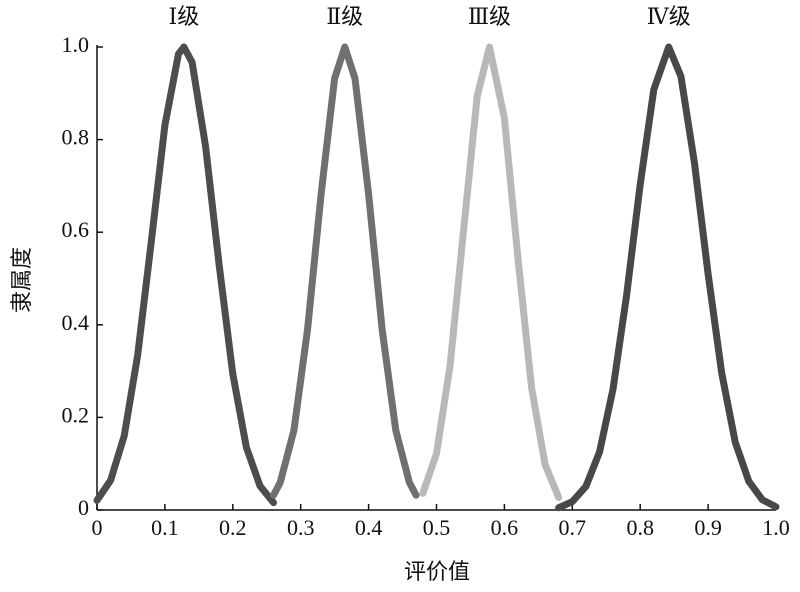 The image size is (800, 592). What do you see at coordinates (344, 16) in the screenshot?
I see `series-label: Ⅱ级` at bounding box center [344, 16].